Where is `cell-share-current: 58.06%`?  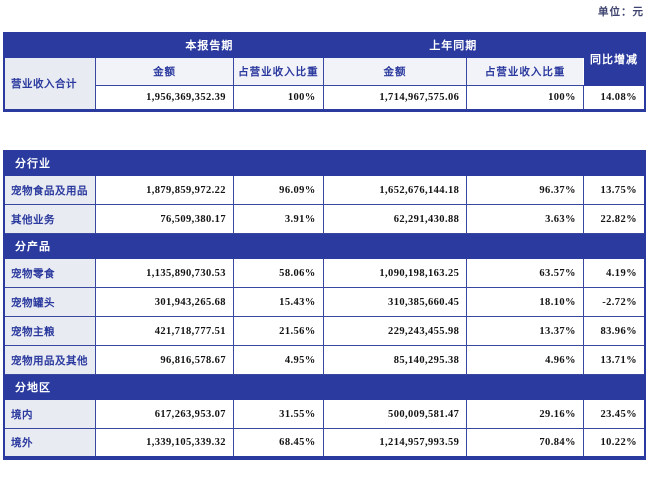
cell-share-current: 58.06% is located at coordinates (278, 273).